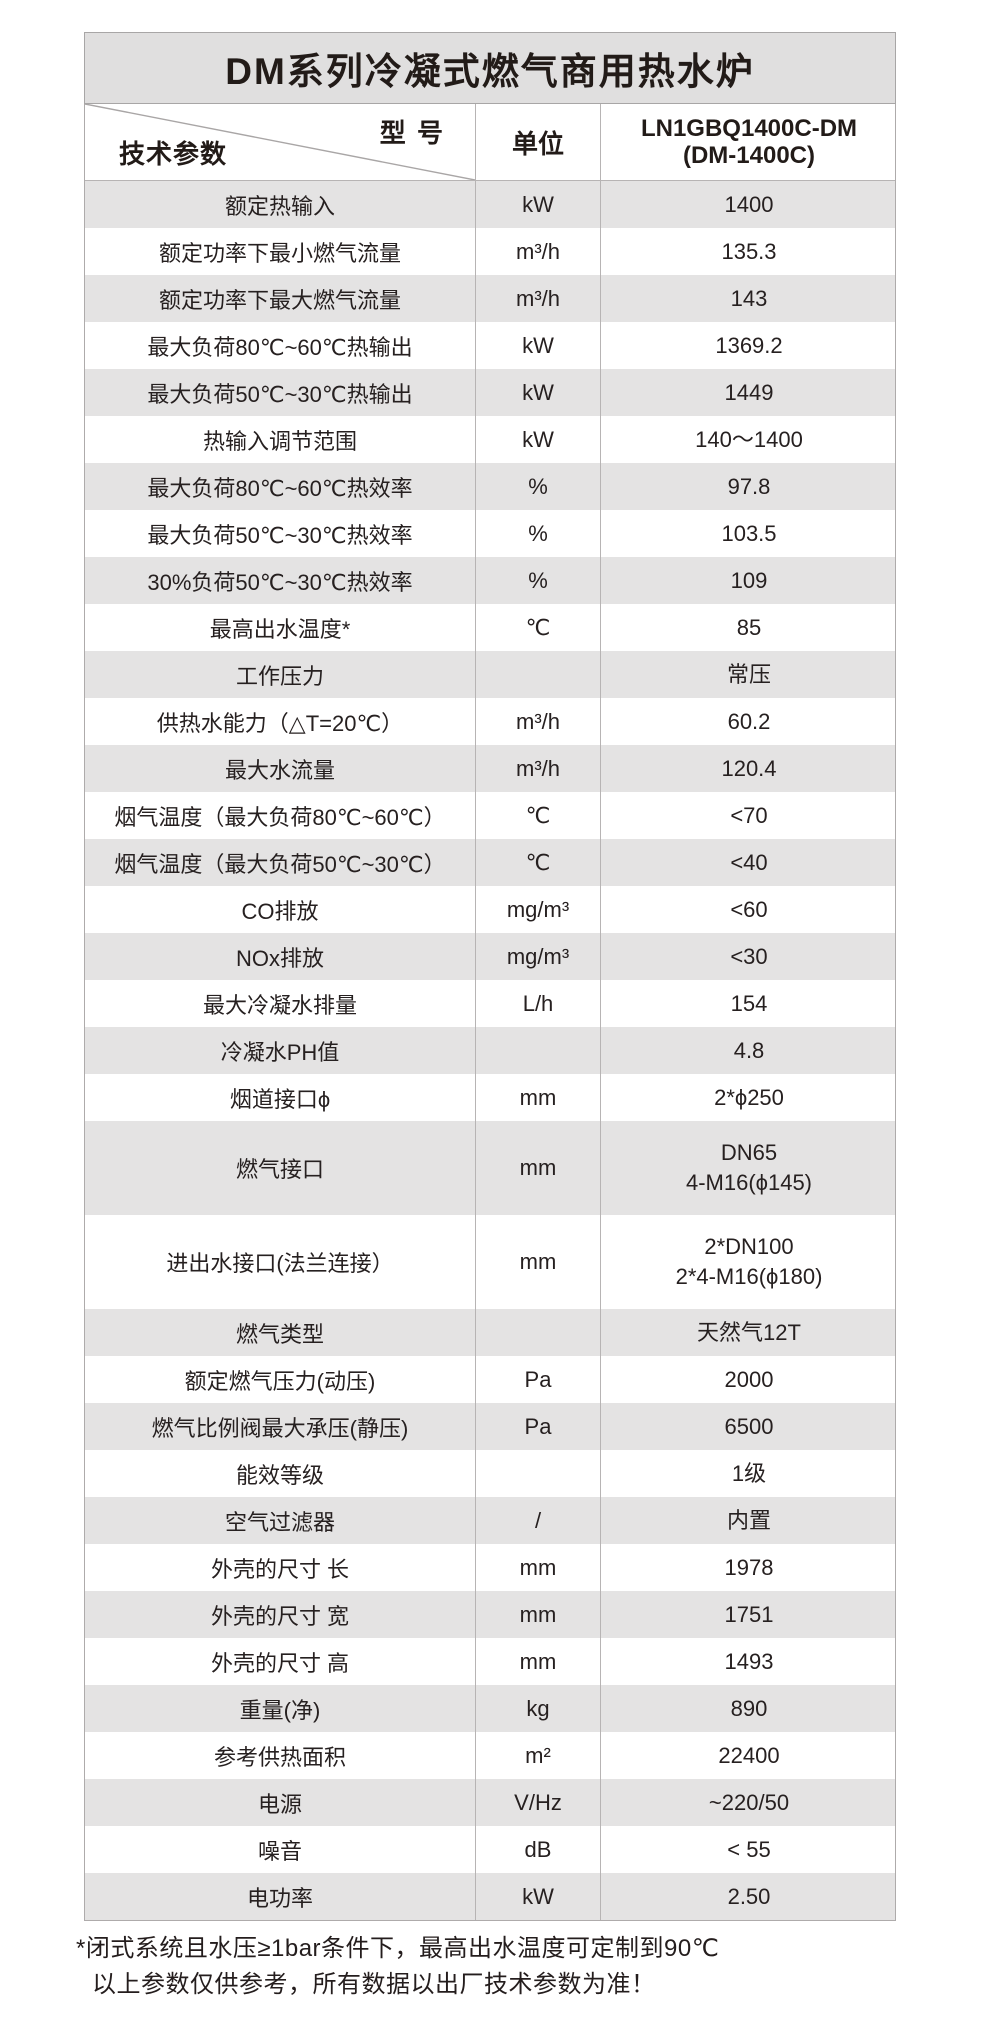 Image resolution: width=1000 pixels, height=2025 pixels. I want to click on value-line1: 常压, so click(748, 674).